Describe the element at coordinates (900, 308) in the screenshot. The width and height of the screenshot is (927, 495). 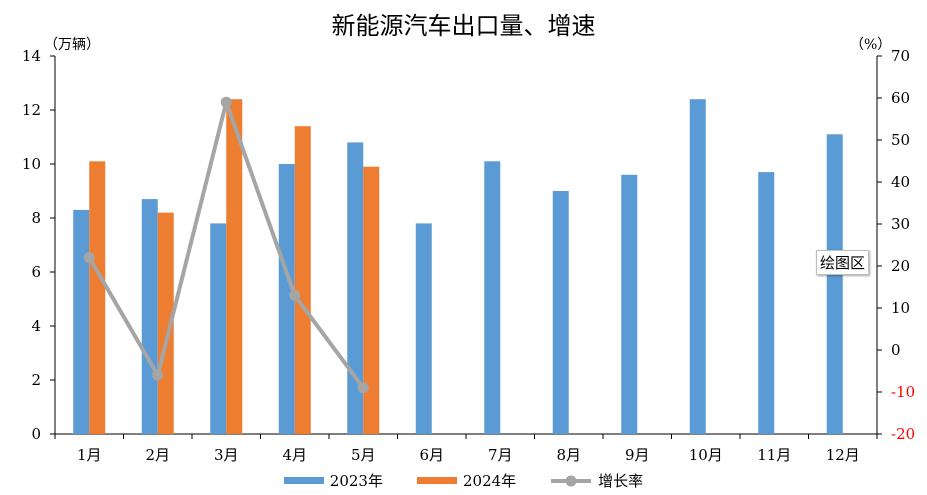
I see `y-right-tick-label: 10` at that location.